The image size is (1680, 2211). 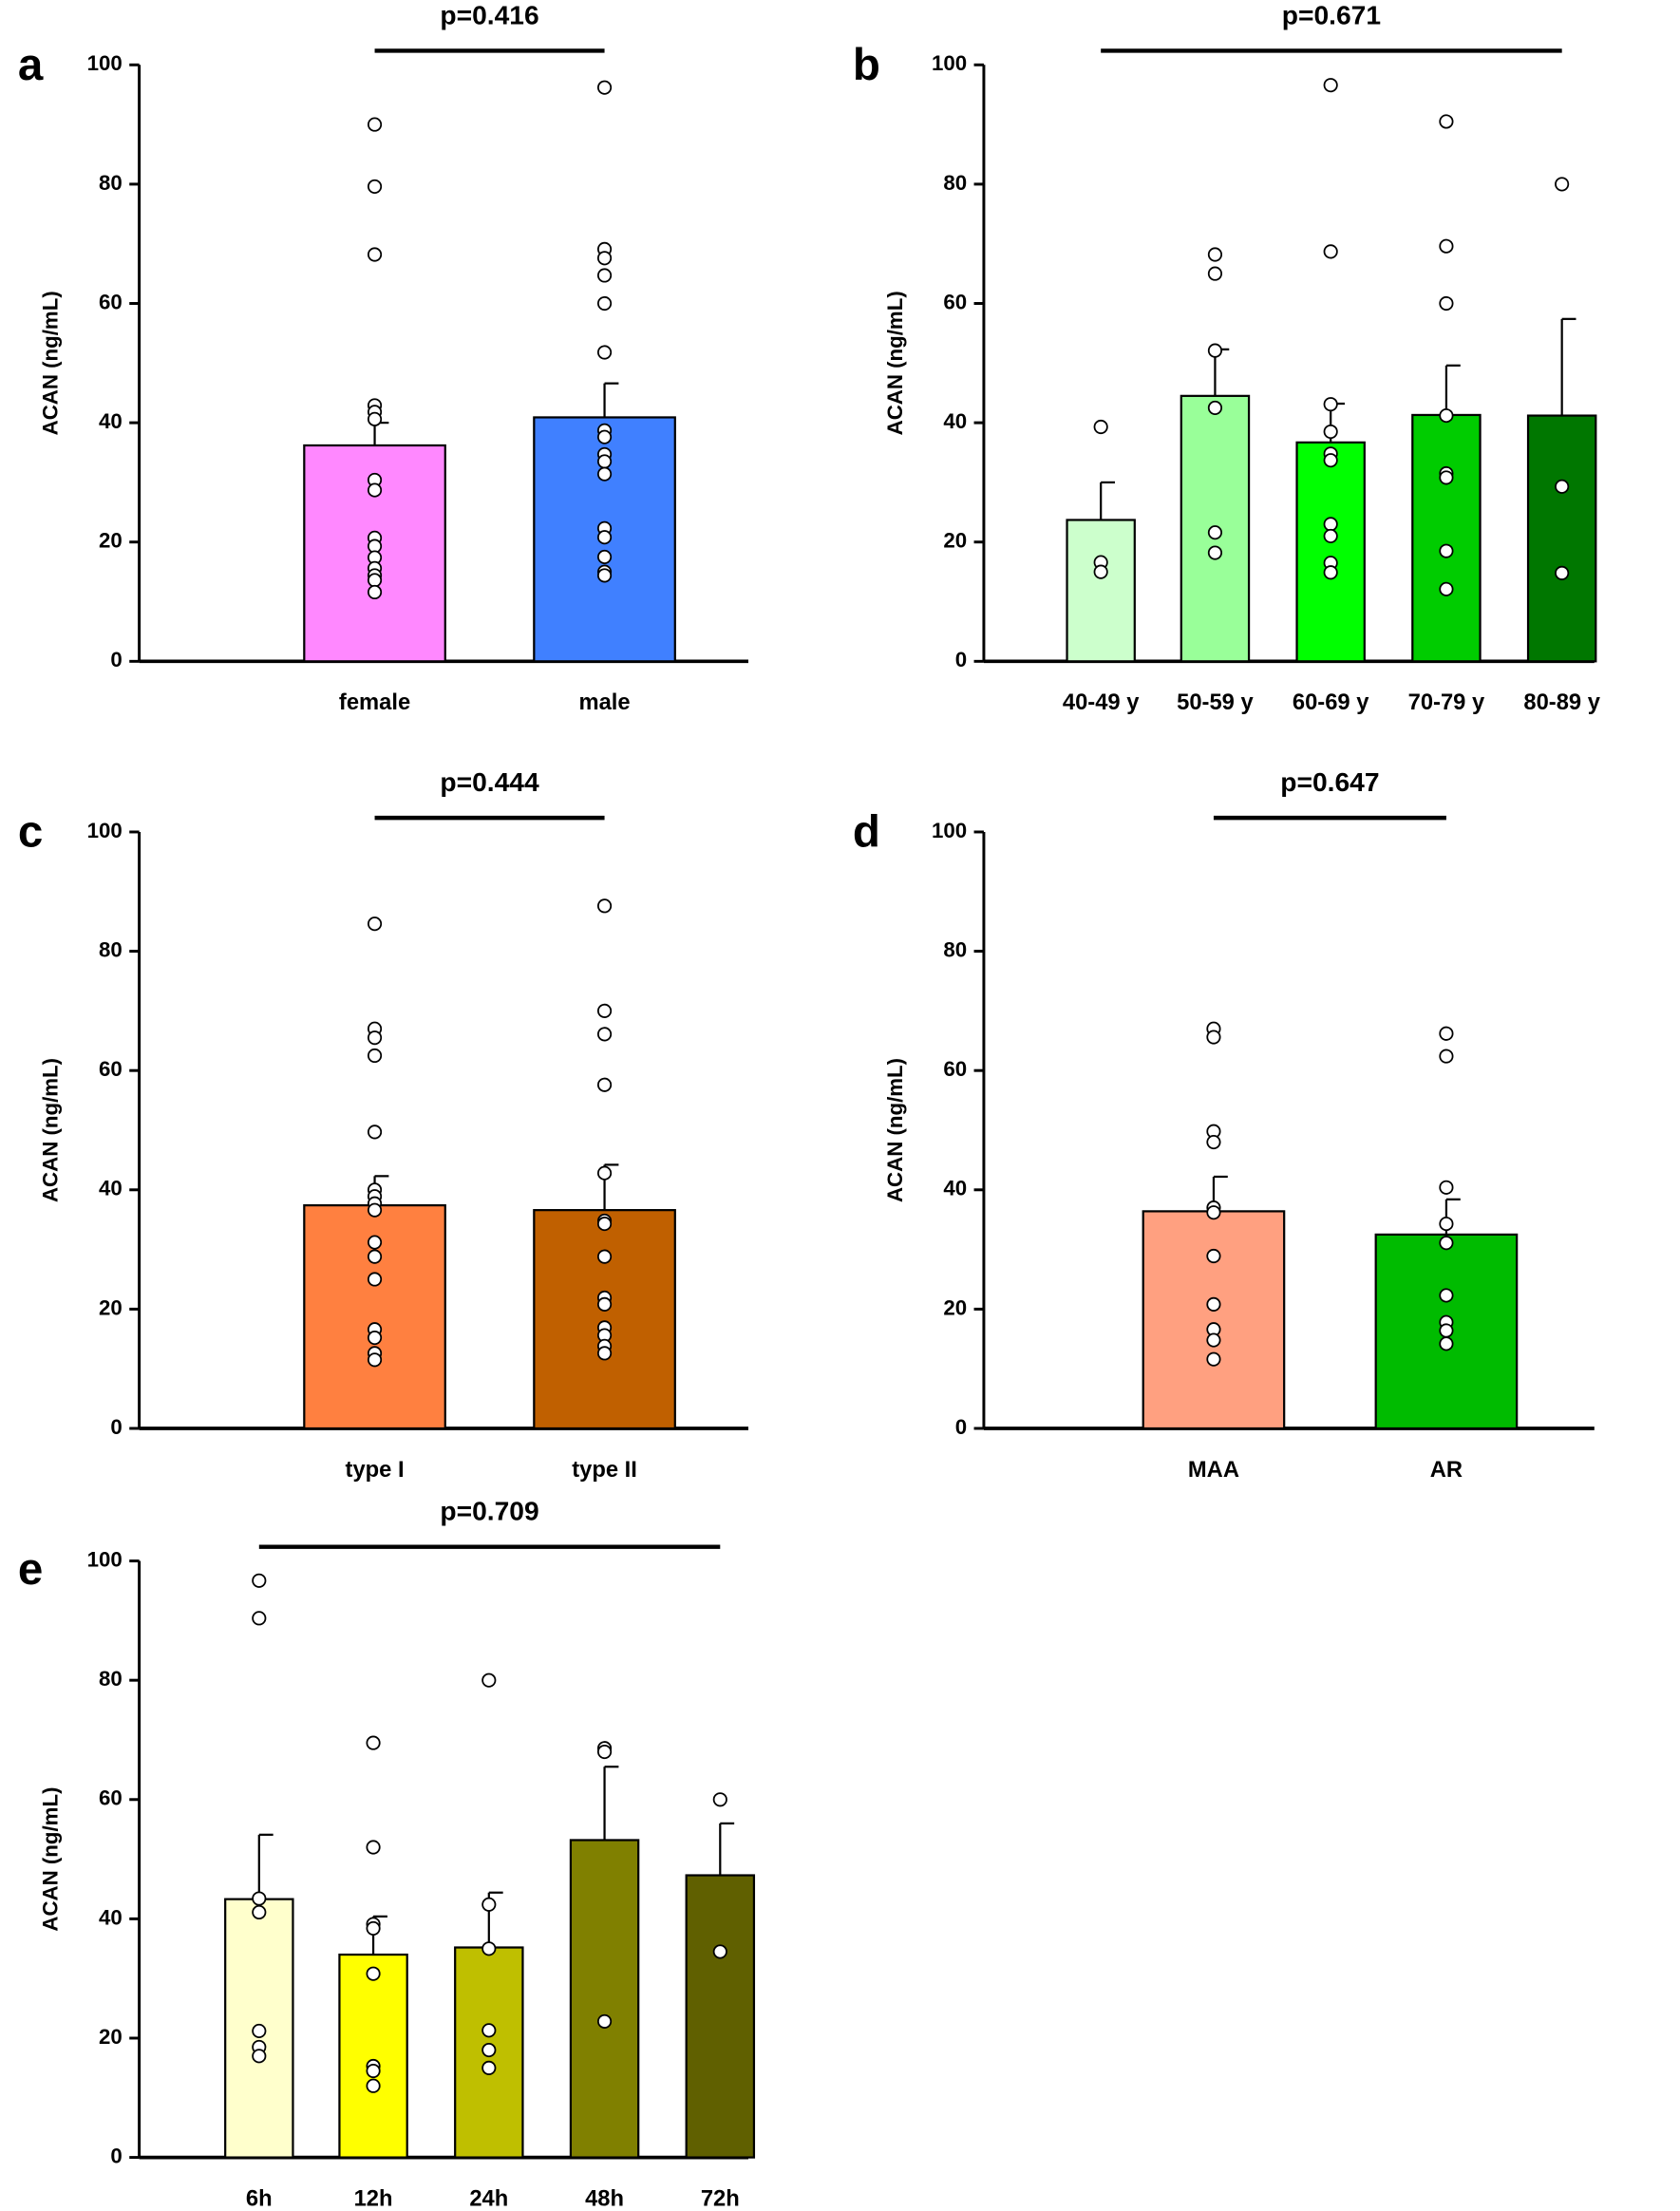 What do you see at coordinates (30, 1569) in the screenshot?
I see `panel-label: e` at bounding box center [30, 1569].